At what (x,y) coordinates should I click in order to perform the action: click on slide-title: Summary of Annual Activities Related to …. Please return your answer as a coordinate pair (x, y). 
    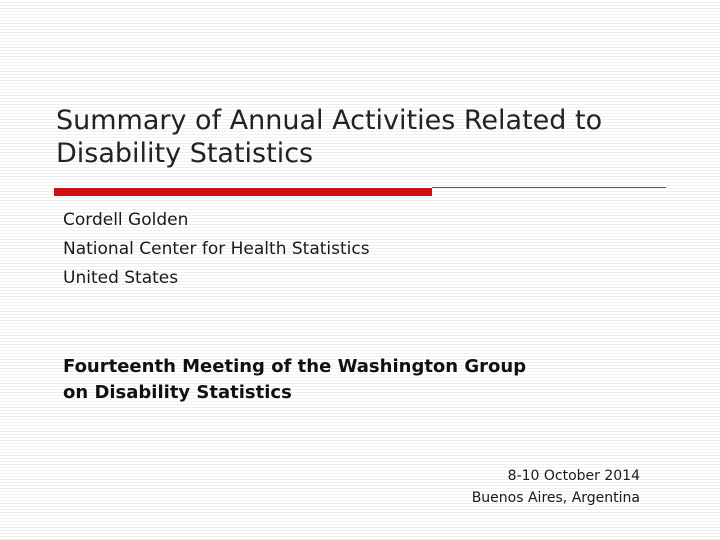
    Looking at the image, I should click on (356, 137).